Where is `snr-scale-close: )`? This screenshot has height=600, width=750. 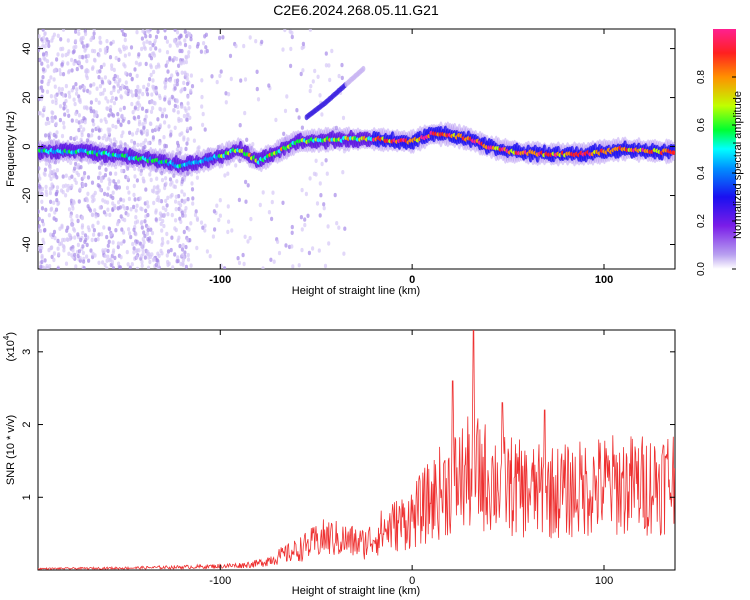 snr-scale-close: ) is located at coordinates (11, 334).